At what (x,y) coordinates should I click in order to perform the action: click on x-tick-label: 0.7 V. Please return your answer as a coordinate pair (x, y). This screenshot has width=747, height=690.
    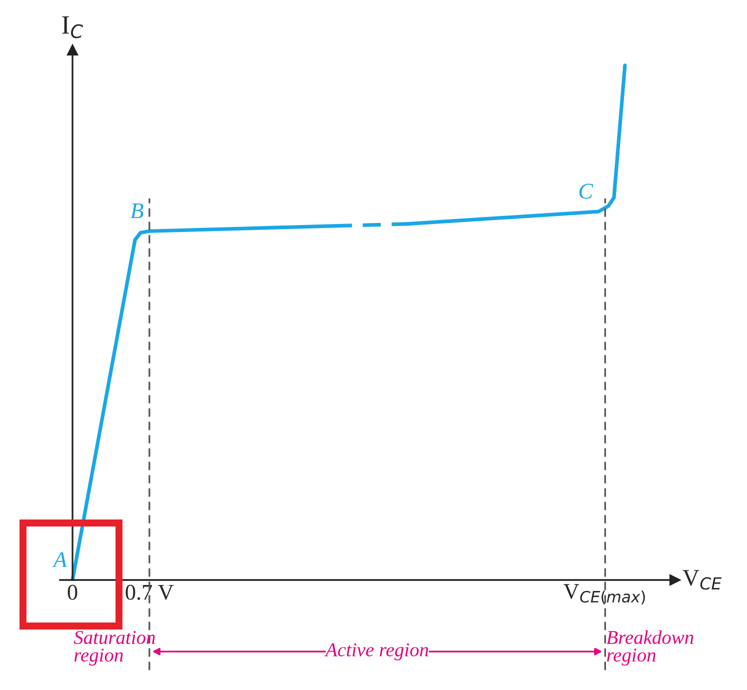
    Looking at the image, I should click on (150, 592).